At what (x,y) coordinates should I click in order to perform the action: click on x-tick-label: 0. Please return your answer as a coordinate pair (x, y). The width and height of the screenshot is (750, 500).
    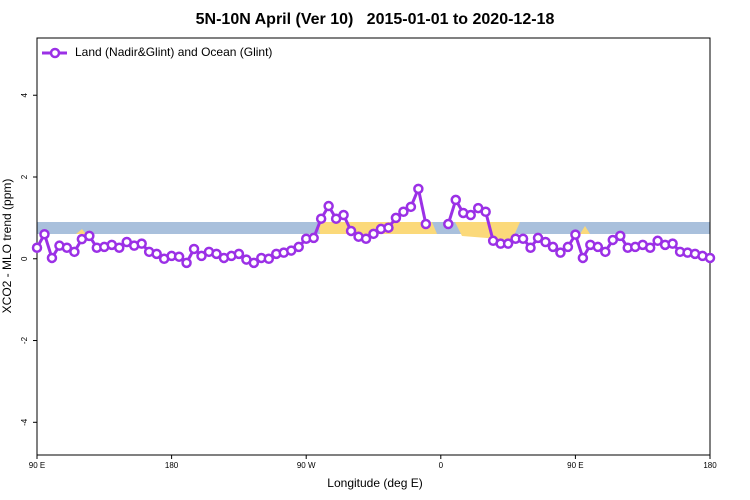
    Looking at the image, I should click on (441, 465).